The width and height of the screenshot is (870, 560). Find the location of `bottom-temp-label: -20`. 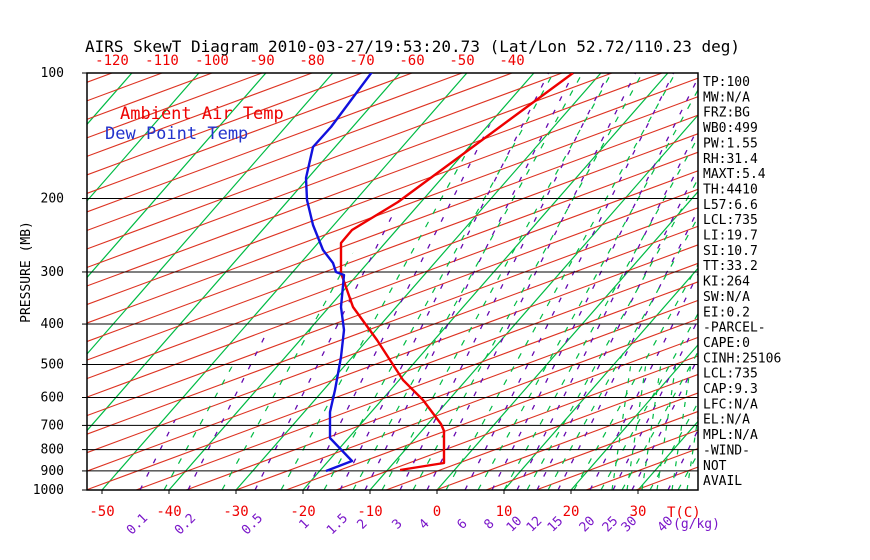

bottom-temp-label: -20 is located at coordinates (302, 512).